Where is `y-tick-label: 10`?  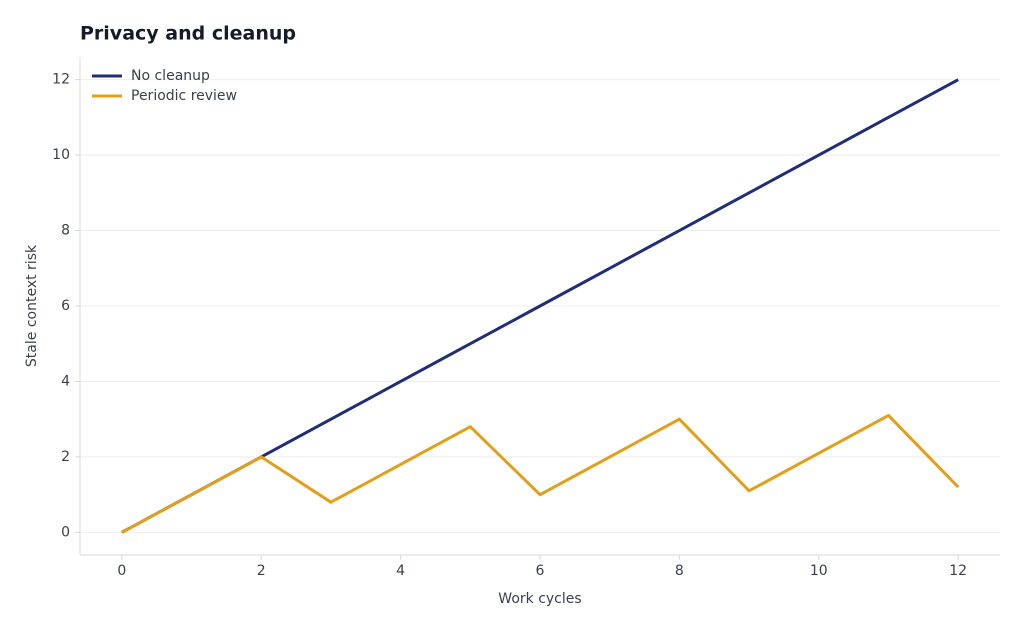 y-tick-label: 10 is located at coordinates (61, 155).